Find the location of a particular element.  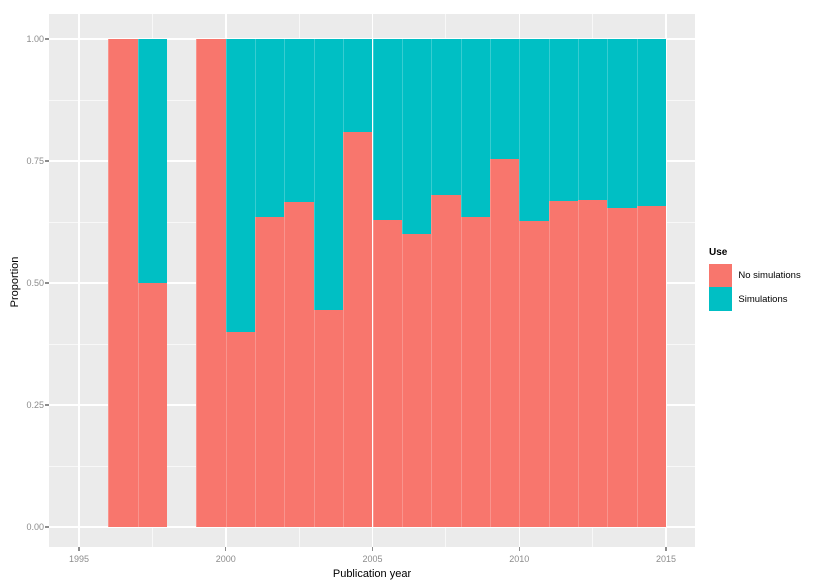

bar-2013-simulations is located at coordinates (622, 124).